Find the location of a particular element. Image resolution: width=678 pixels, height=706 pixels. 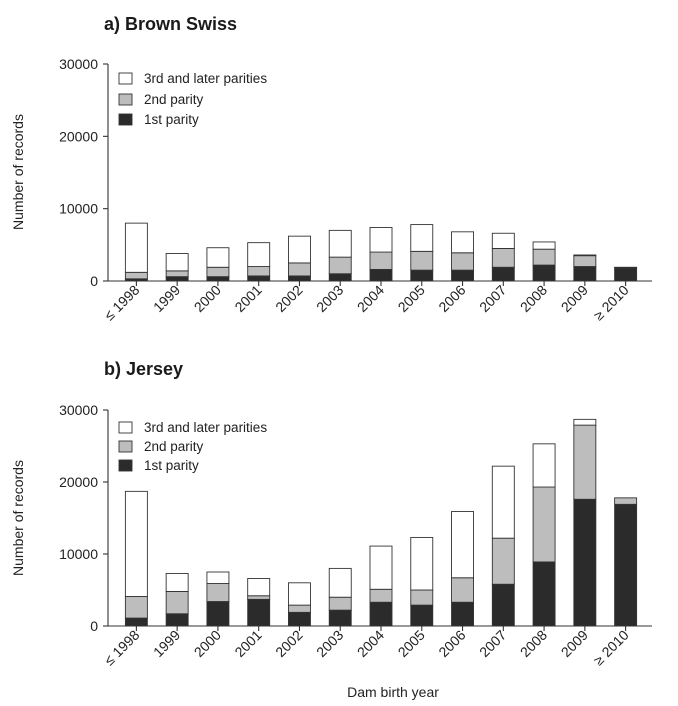

bar-a-s1-c3 is located at coordinates (259, 271).